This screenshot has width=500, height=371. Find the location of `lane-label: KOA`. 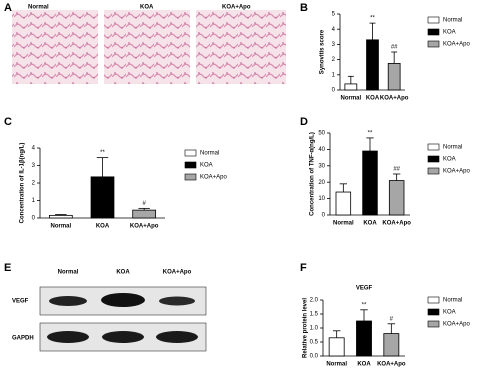

lane-label: KOA is located at coordinates (123, 273).